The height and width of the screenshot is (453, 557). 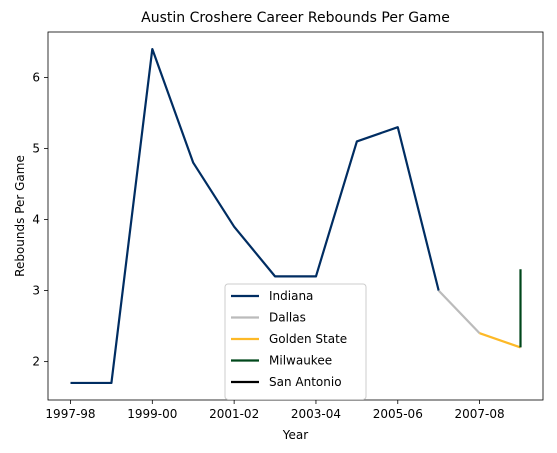 What do you see at coordinates (36, 149) in the screenshot?
I see `y-tick-label: 5` at bounding box center [36, 149].